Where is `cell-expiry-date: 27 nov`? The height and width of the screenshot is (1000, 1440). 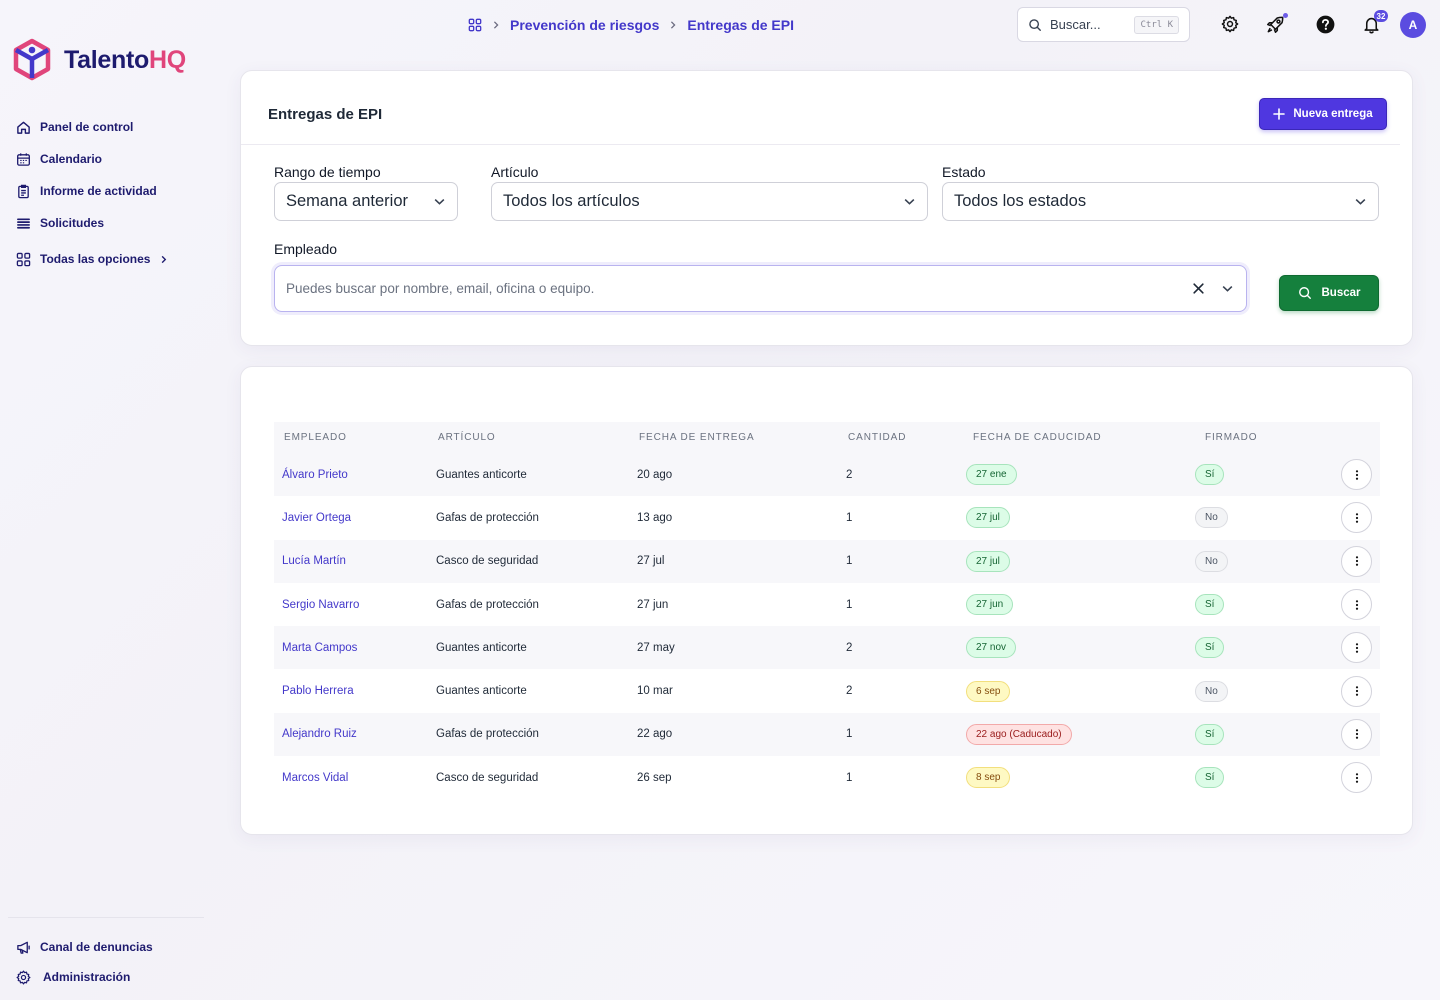
cell-expiry-date: 27 nov is located at coordinates (1079, 648).